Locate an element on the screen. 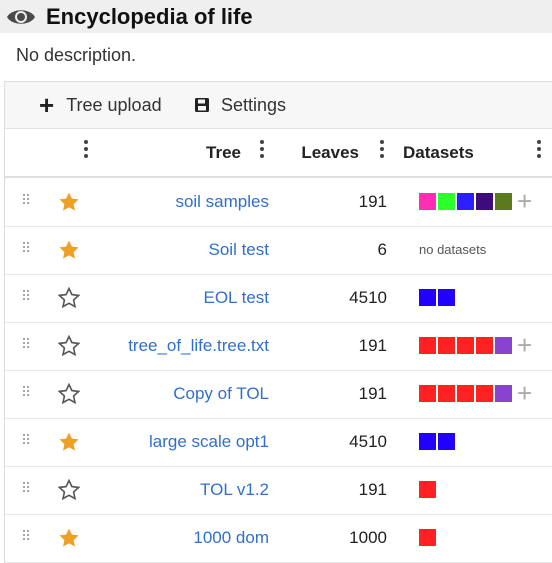 The height and width of the screenshot is (563, 552). tree-name-link: TOL v1.2 is located at coordinates (234, 489).